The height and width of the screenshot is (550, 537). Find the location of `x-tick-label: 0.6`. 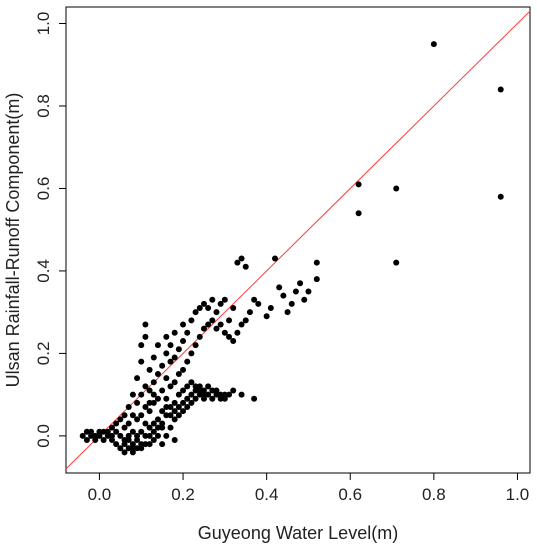

x-tick-label: 0.6 is located at coordinates (350, 494).